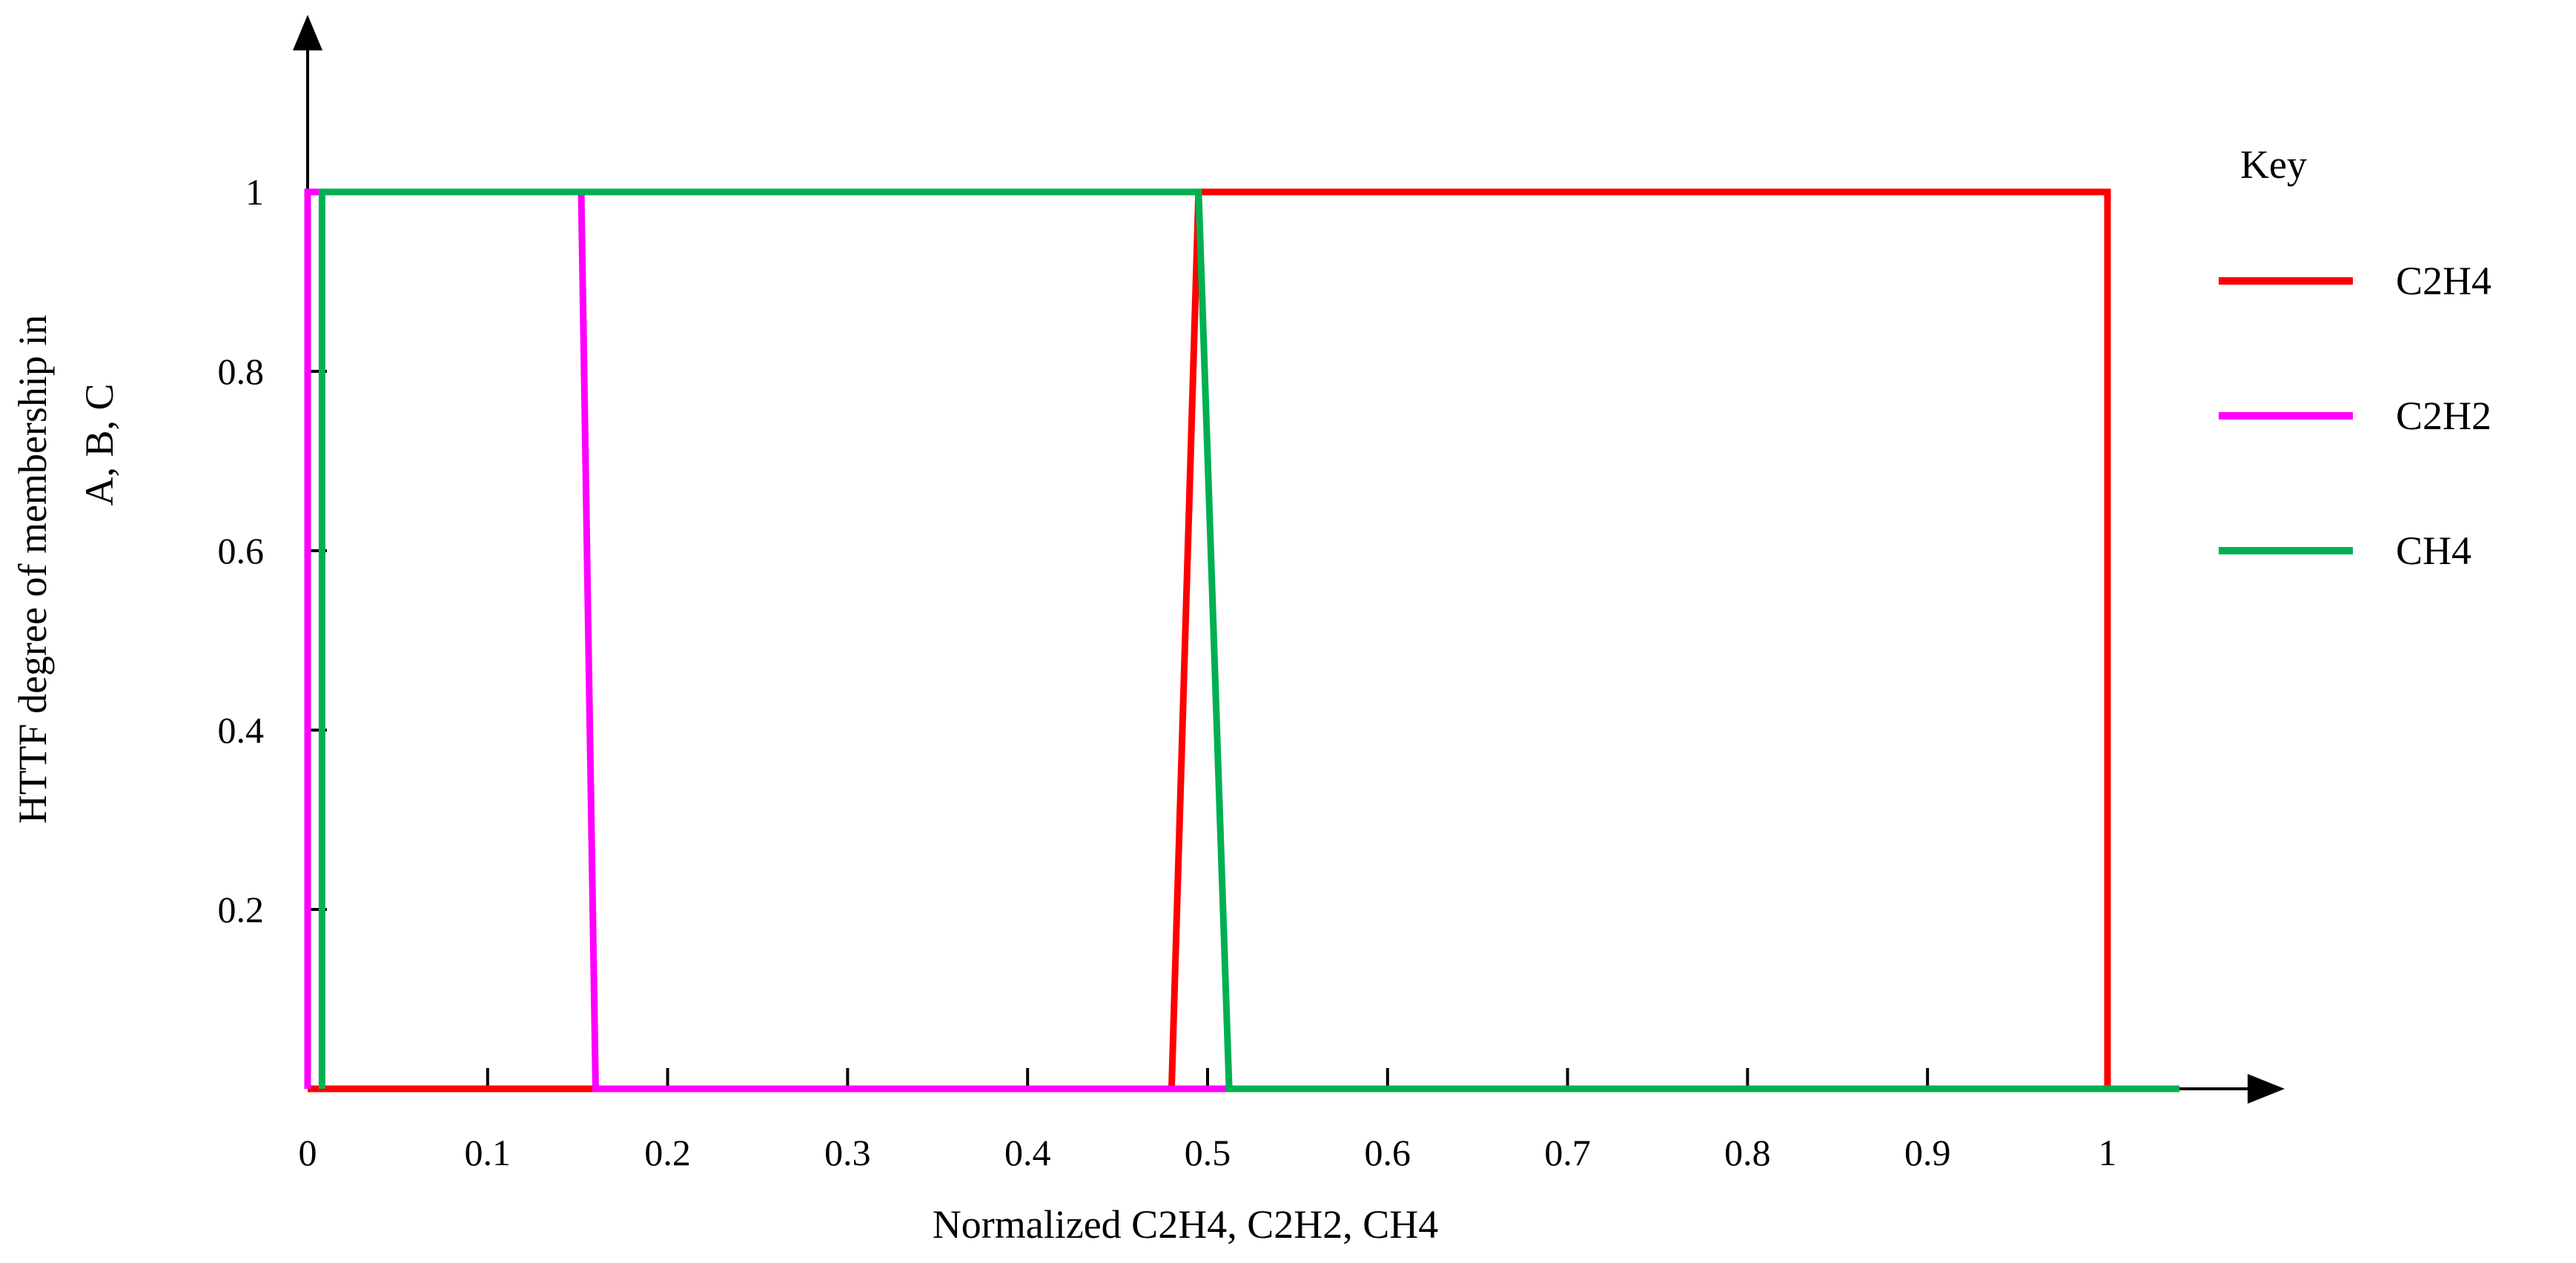 This screenshot has height=1263, width=2576. What do you see at coordinates (2443, 416) in the screenshot?
I see `legend-label-c2h2: C2H2` at bounding box center [2443, 416].